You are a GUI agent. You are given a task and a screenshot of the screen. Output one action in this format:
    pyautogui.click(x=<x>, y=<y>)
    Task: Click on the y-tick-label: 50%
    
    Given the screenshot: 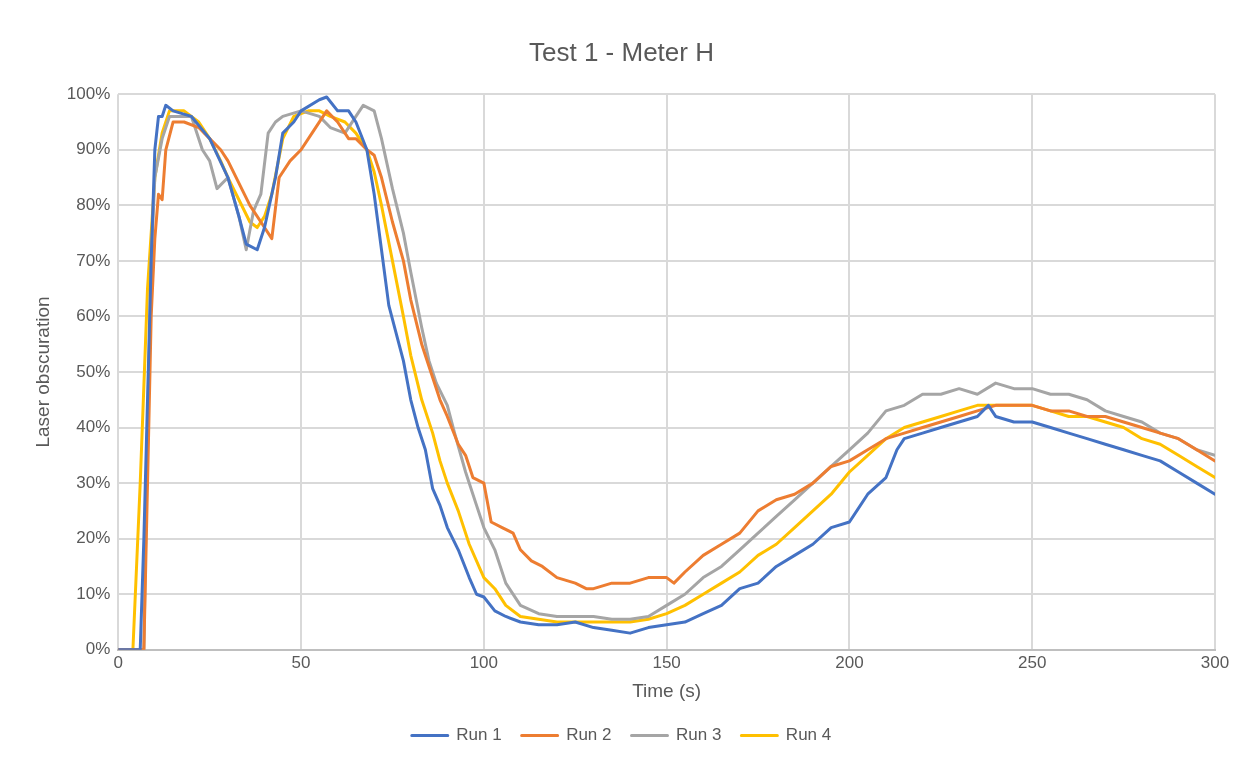 What is the action you would take?
    pyautogui.click(x=93, y=371)
    